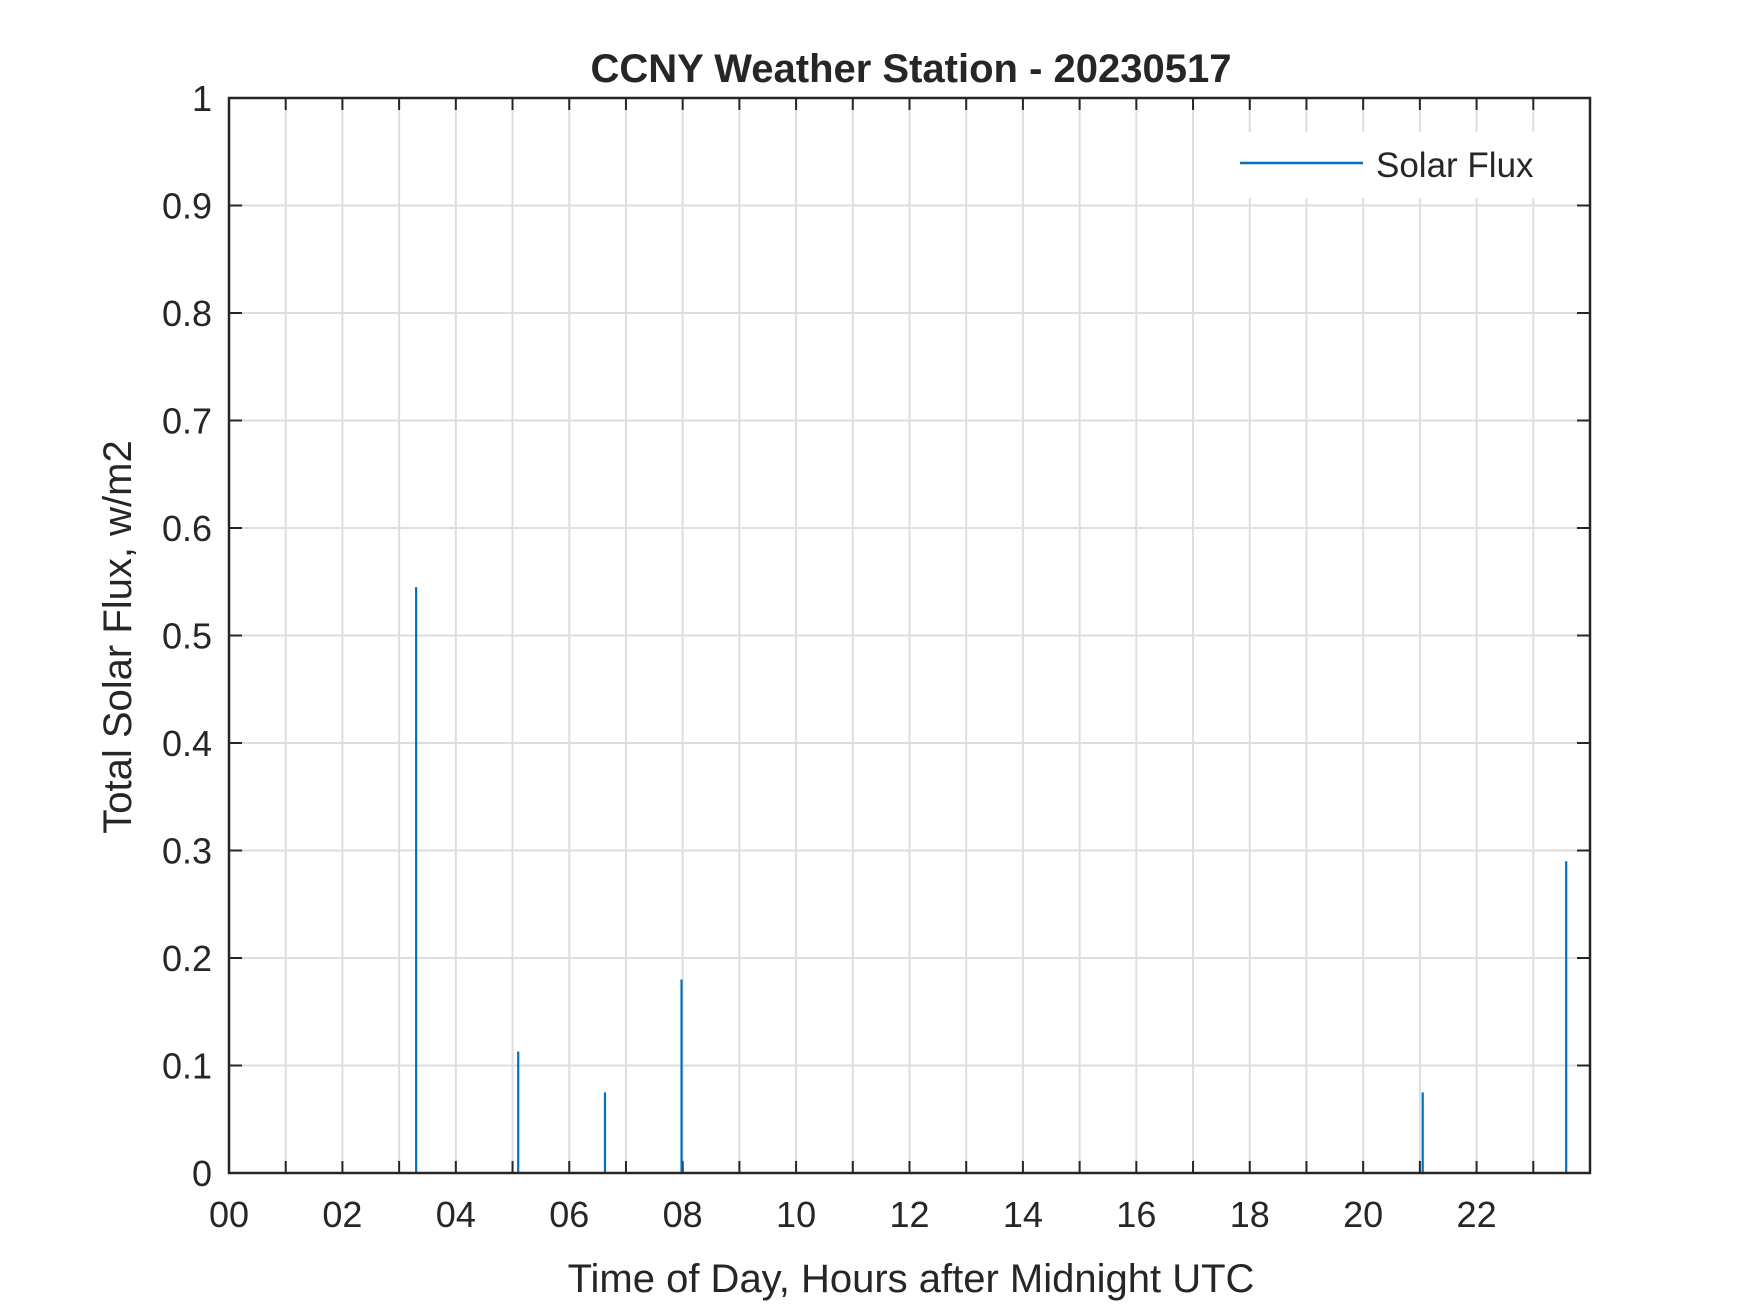  Describe the element at coordinates (187, 206) in the screenshot. I see `y-tick-label: 0.9` at that location.